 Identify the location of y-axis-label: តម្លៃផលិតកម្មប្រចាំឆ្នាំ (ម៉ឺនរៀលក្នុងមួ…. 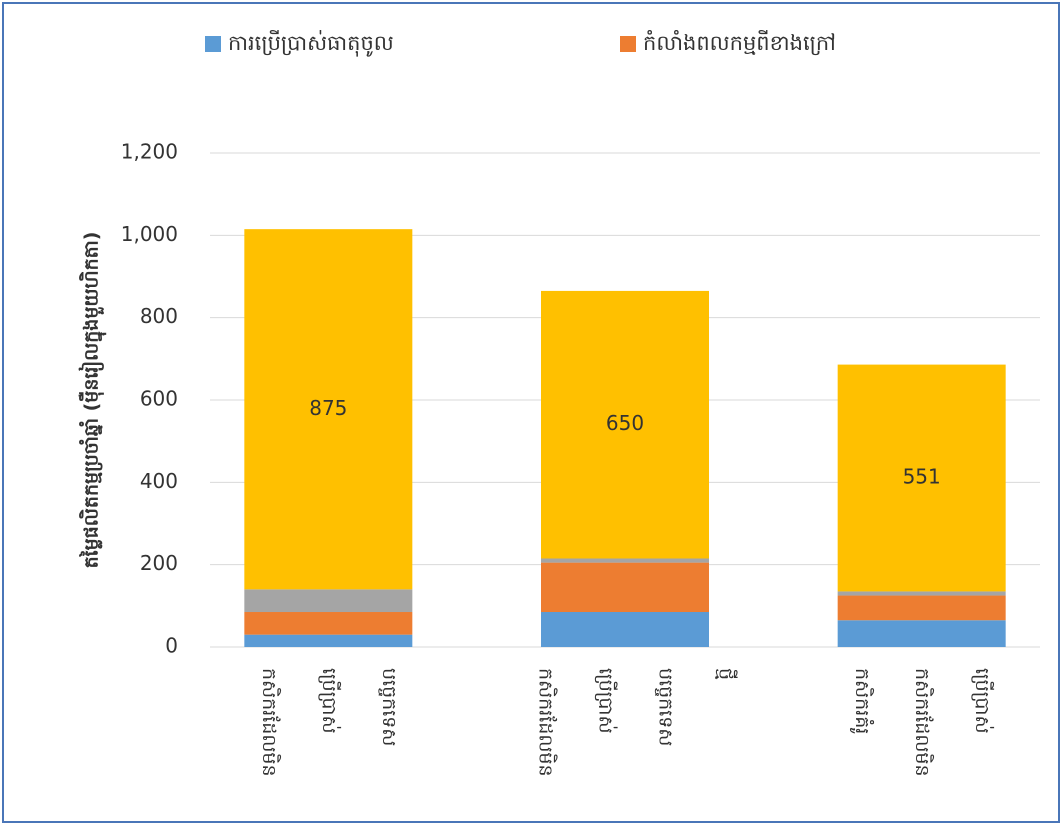
(93, 400).